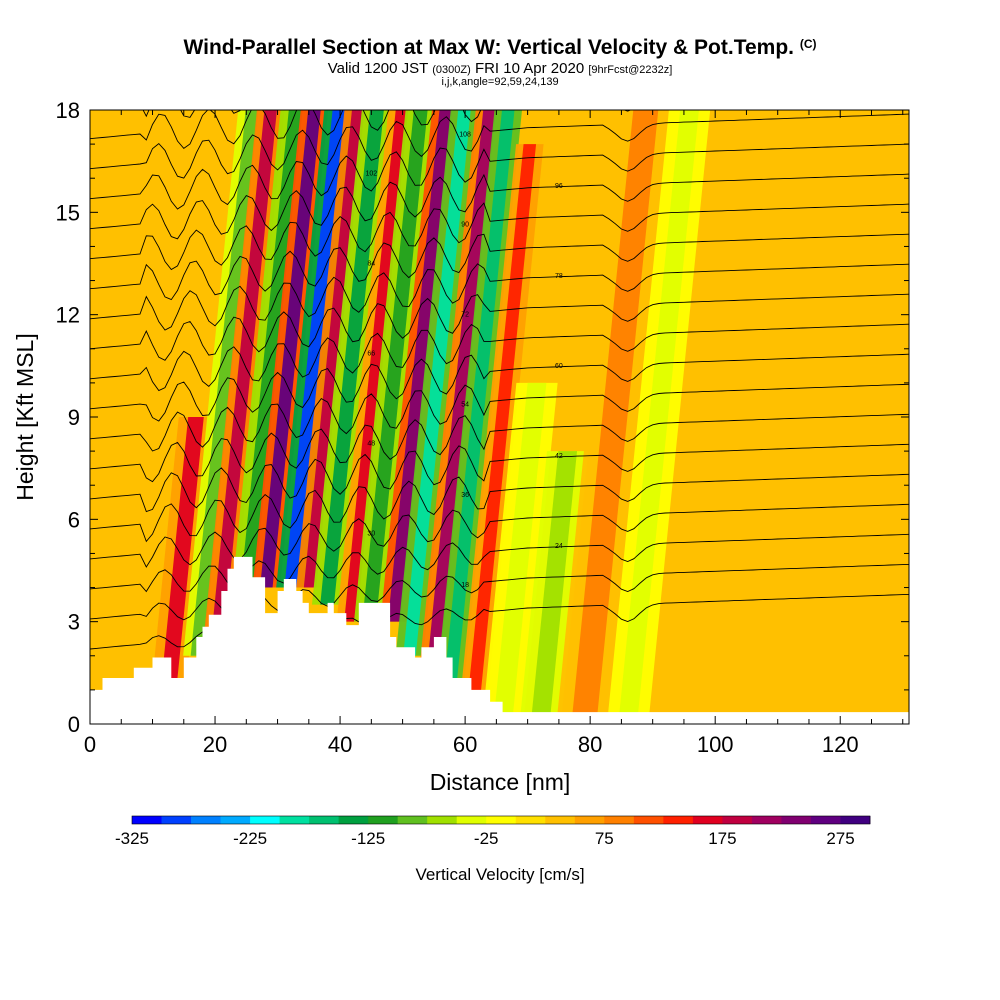 Image resolution: width=1000 pixels, height=1000 pixels. I want to click on valid-prefix: Valid 1200 JST, so click(378, 68).